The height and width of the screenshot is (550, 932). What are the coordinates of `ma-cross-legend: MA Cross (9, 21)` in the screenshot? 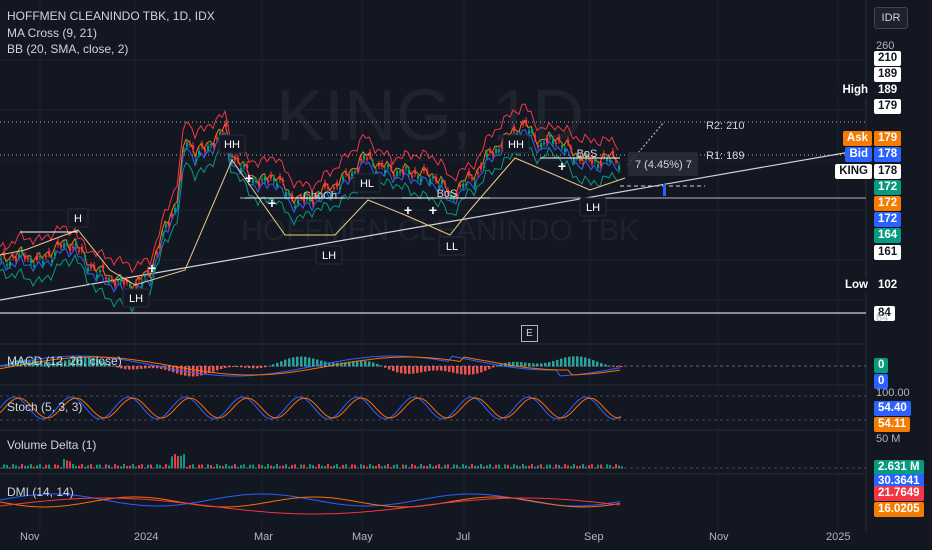 It's located at (52, 33).